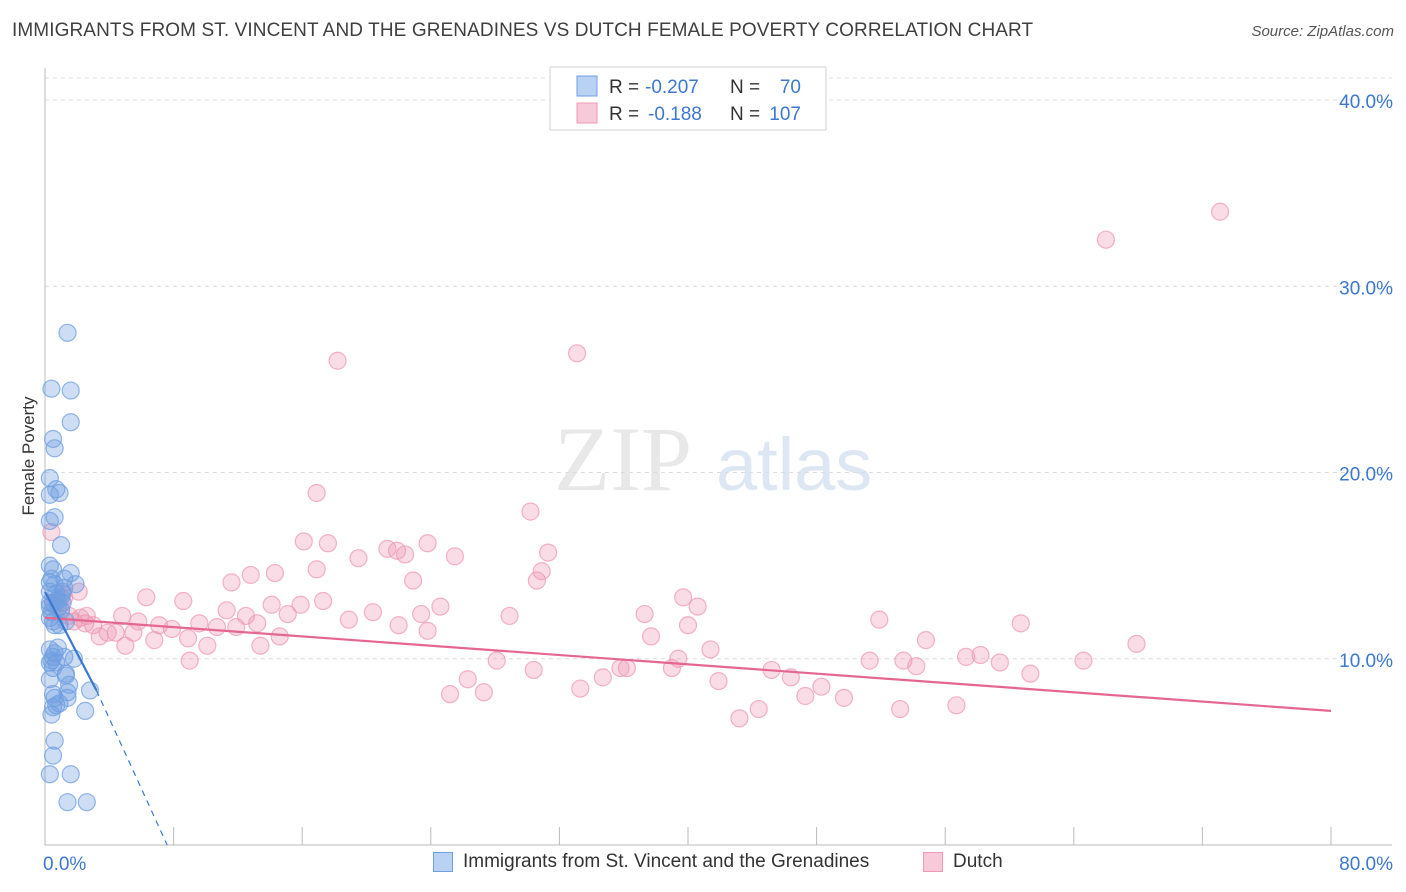 This screenshot has height=892, width=1406. What do you see at coordinates (587, 113) in the screenshot?
I see `legend-swatch-pink` at bounding box center [587, 113].